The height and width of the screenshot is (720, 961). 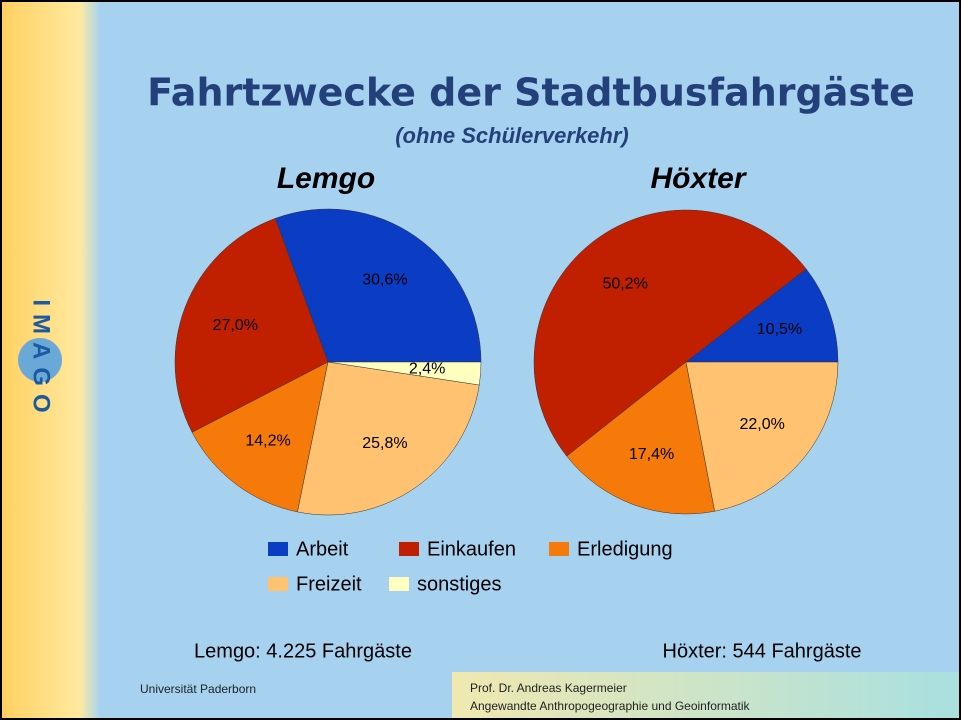 I want to click on legend-label: Erledigung, so click(x=625, y=549).